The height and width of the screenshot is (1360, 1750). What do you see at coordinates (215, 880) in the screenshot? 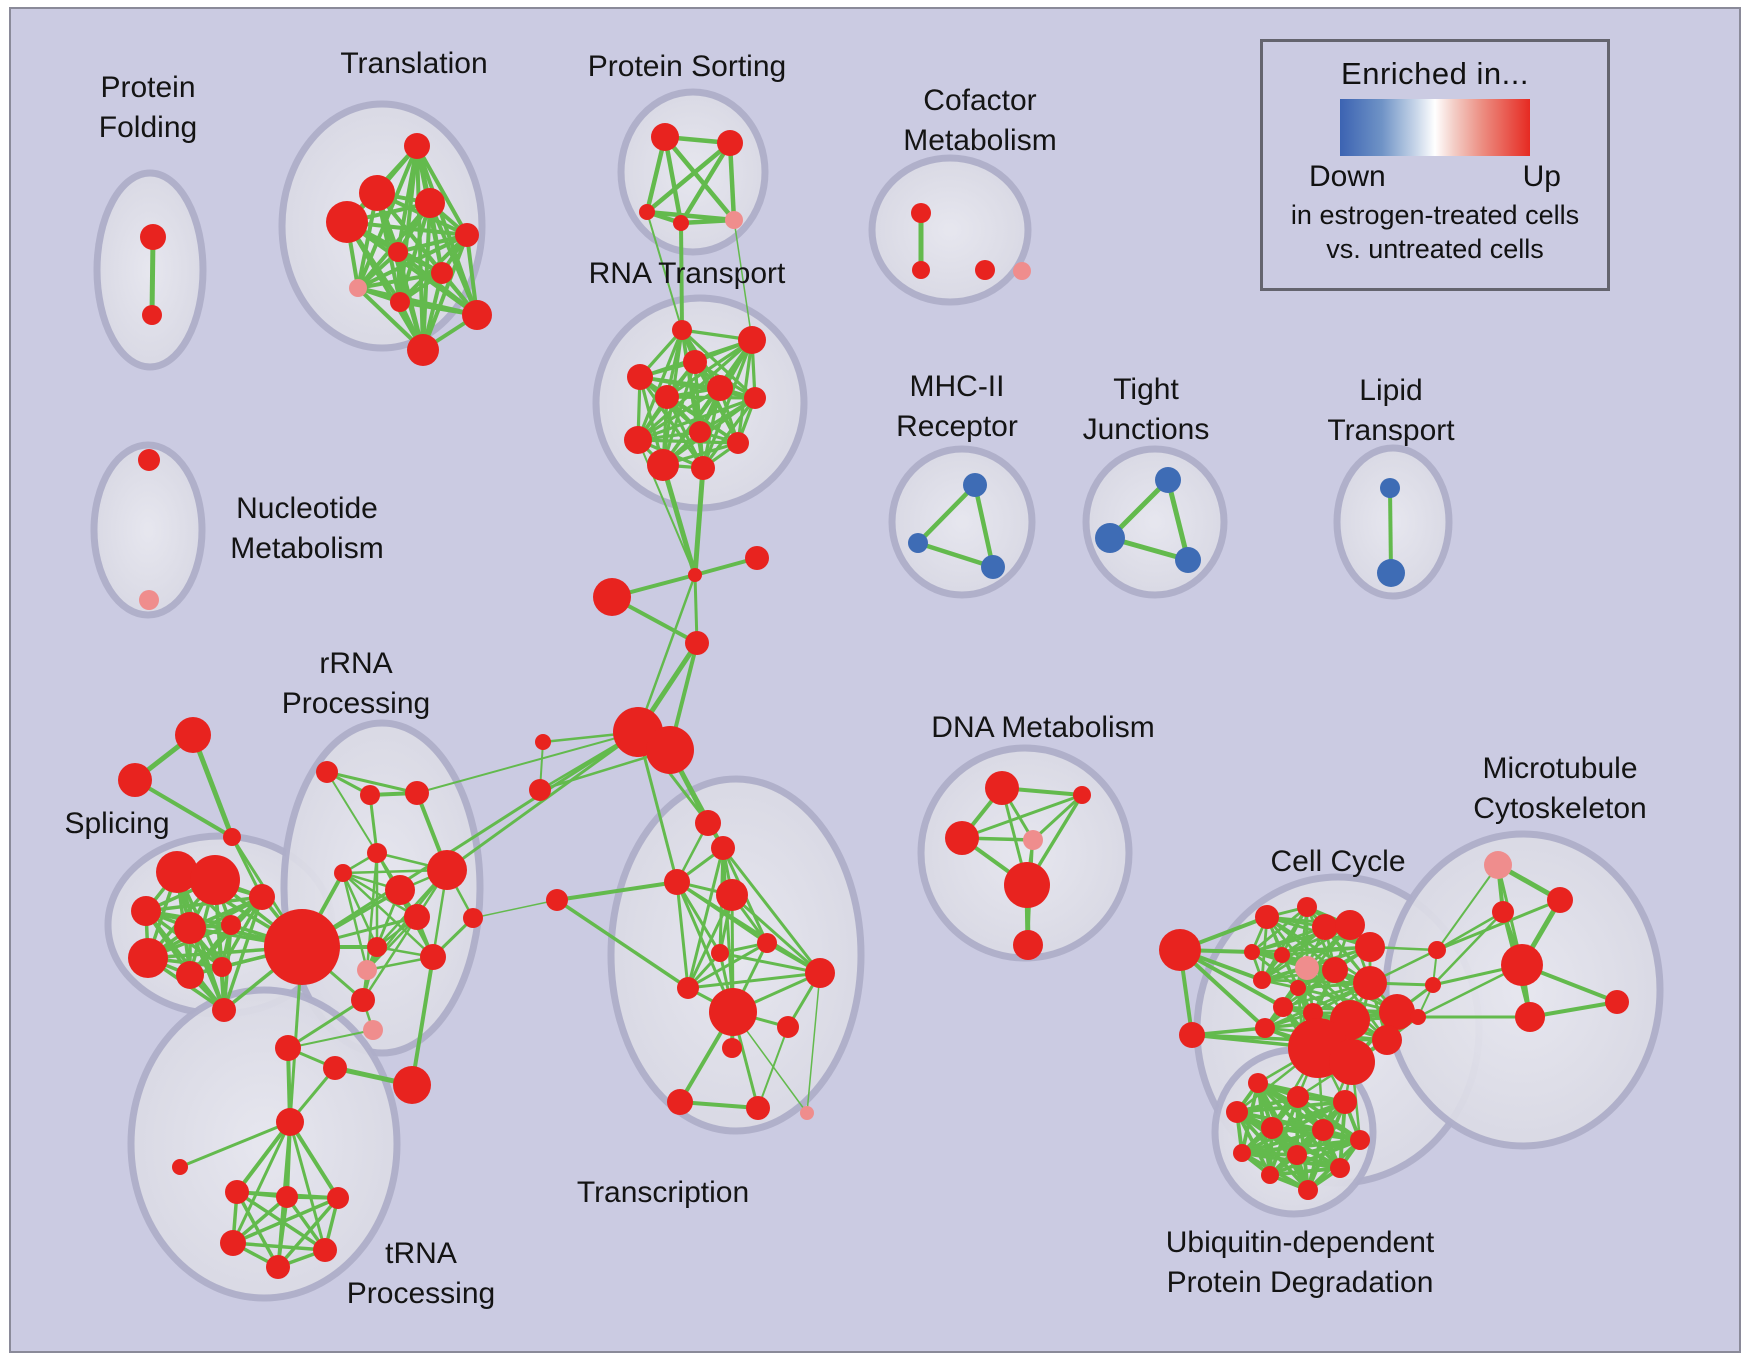
I see `network-node-sp2` at bounding box center [215, 880].